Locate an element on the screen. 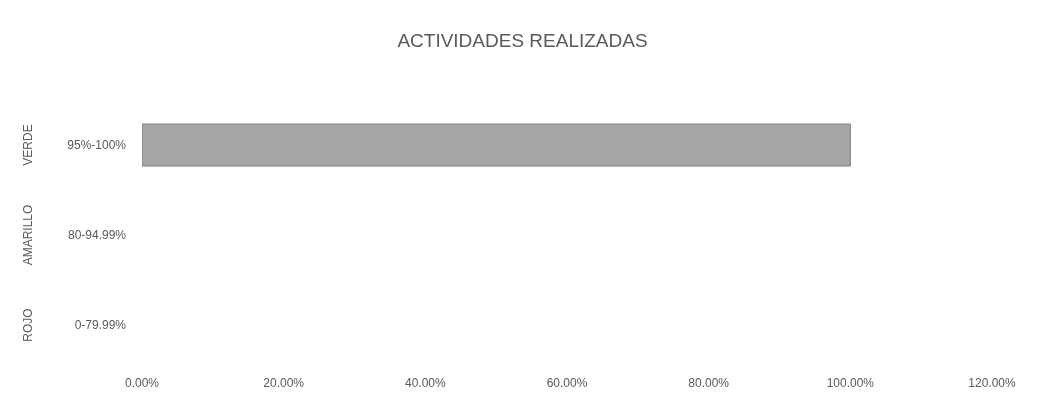 The image size is (1045, 419). y-tick-label: 0-79.99% is located at coordinates (100, 325).